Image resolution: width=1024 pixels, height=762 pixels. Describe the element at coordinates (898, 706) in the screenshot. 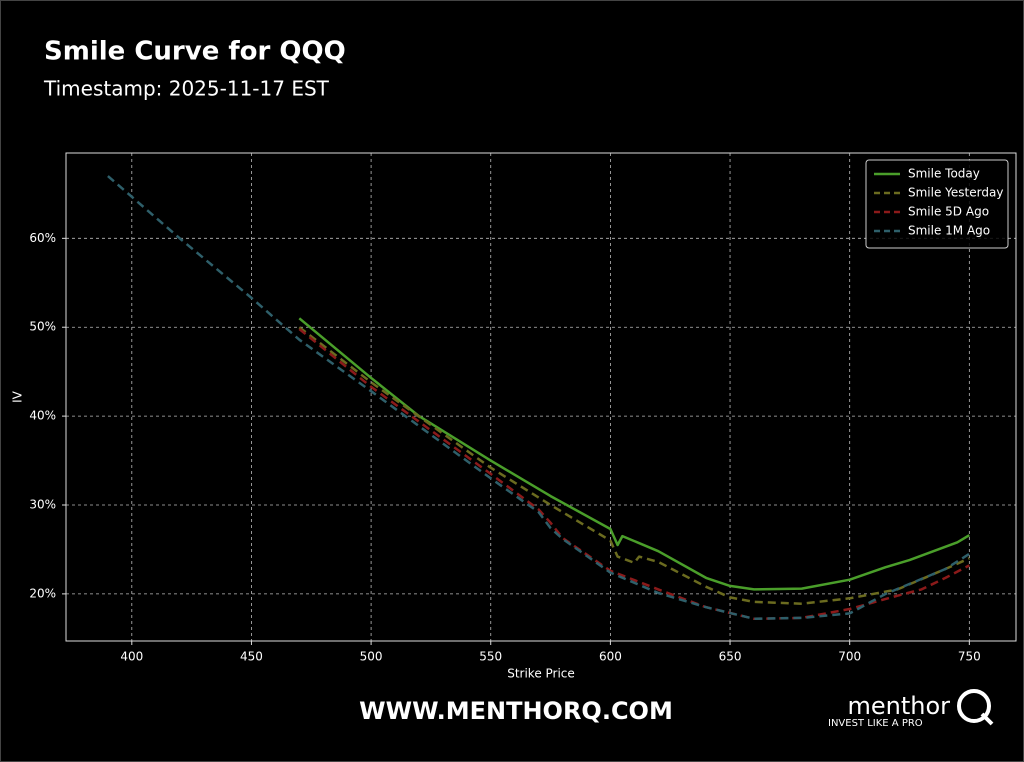

I see `footer-brand: menthor` at that location.